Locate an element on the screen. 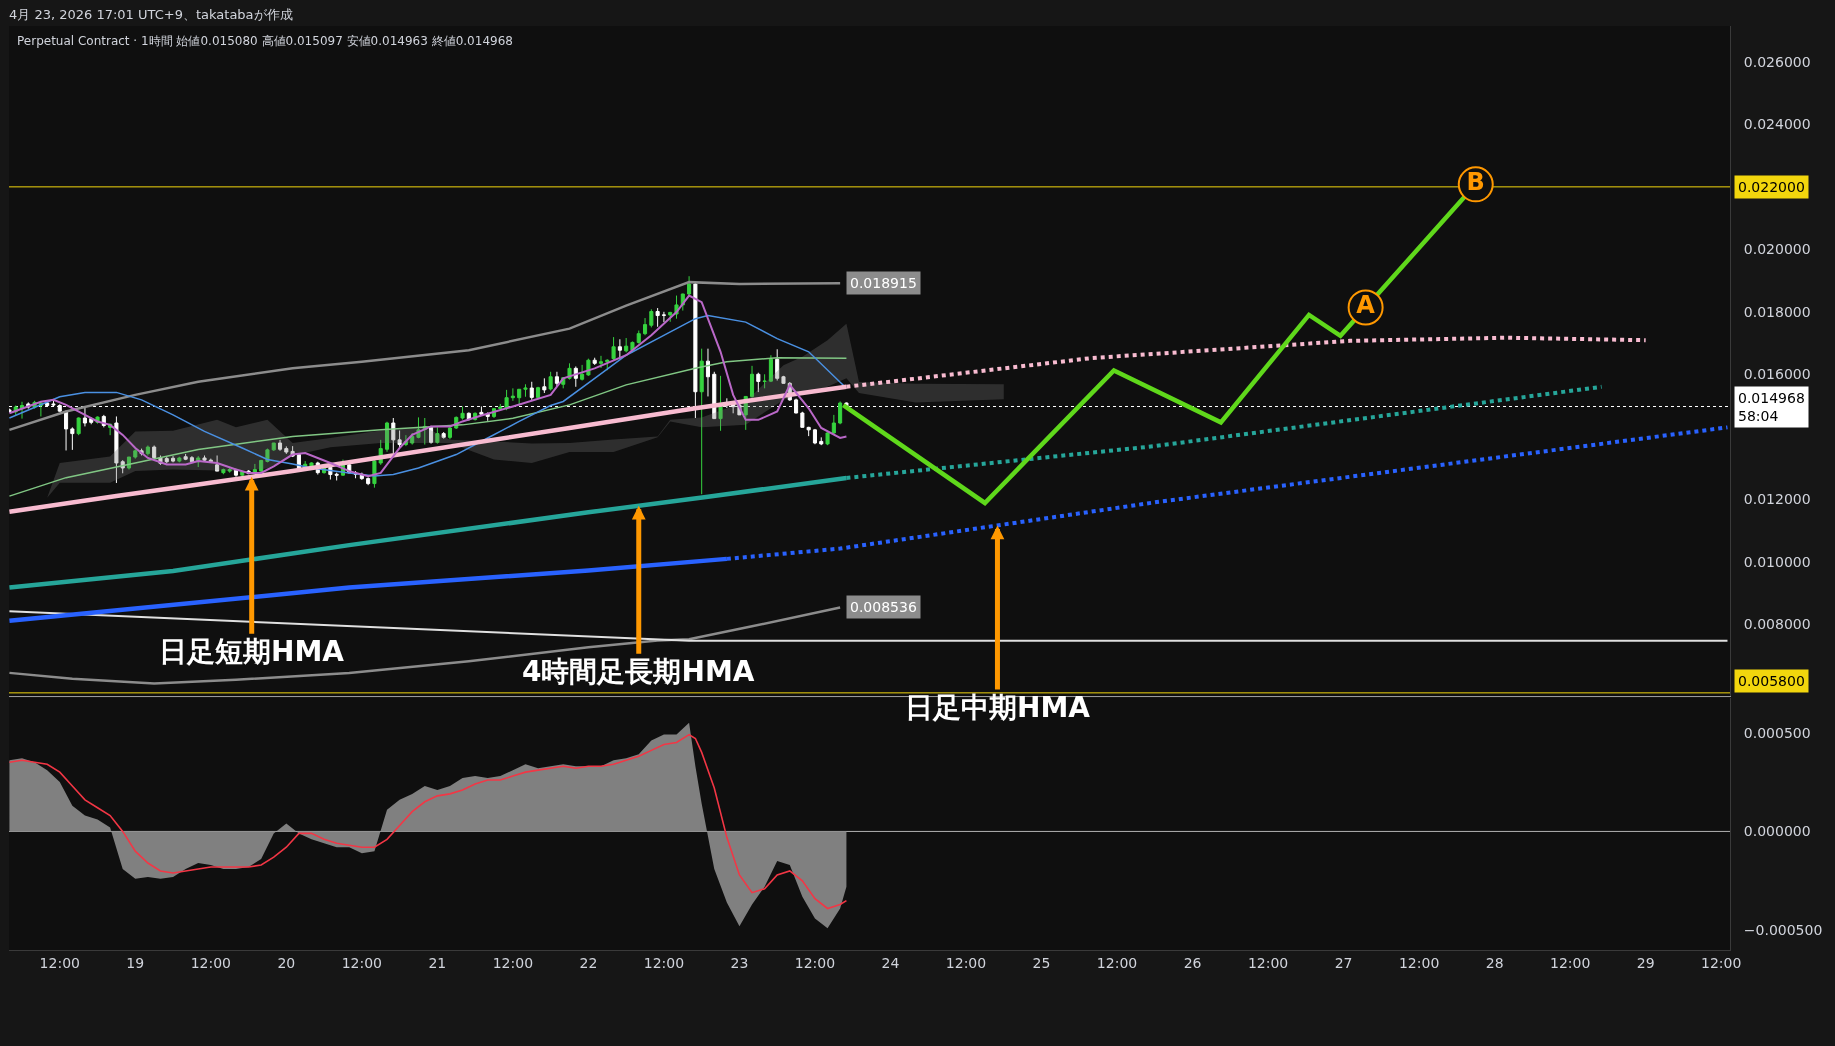  data-label: 0.018915 is located at coordinates (883, 283).